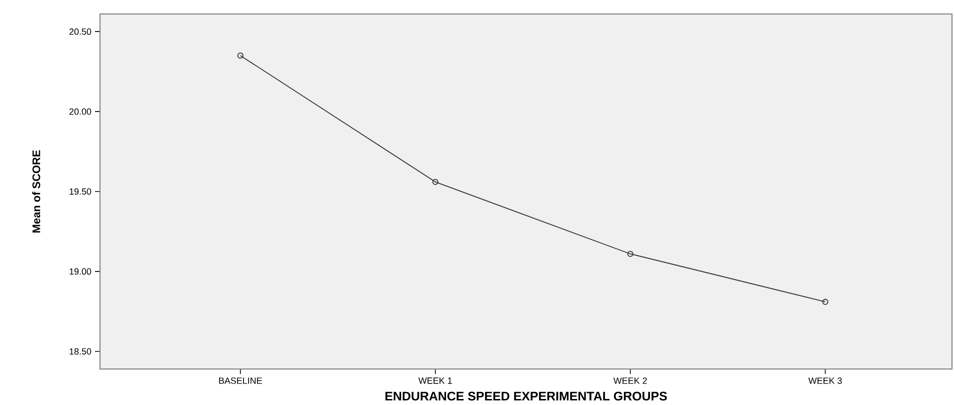 This screenshot has width=954, height=405. What do you see at coordinates (81, 351) in the screenshot?
I see `y-tick-label: 18.50` at bounding box center [81, 351].